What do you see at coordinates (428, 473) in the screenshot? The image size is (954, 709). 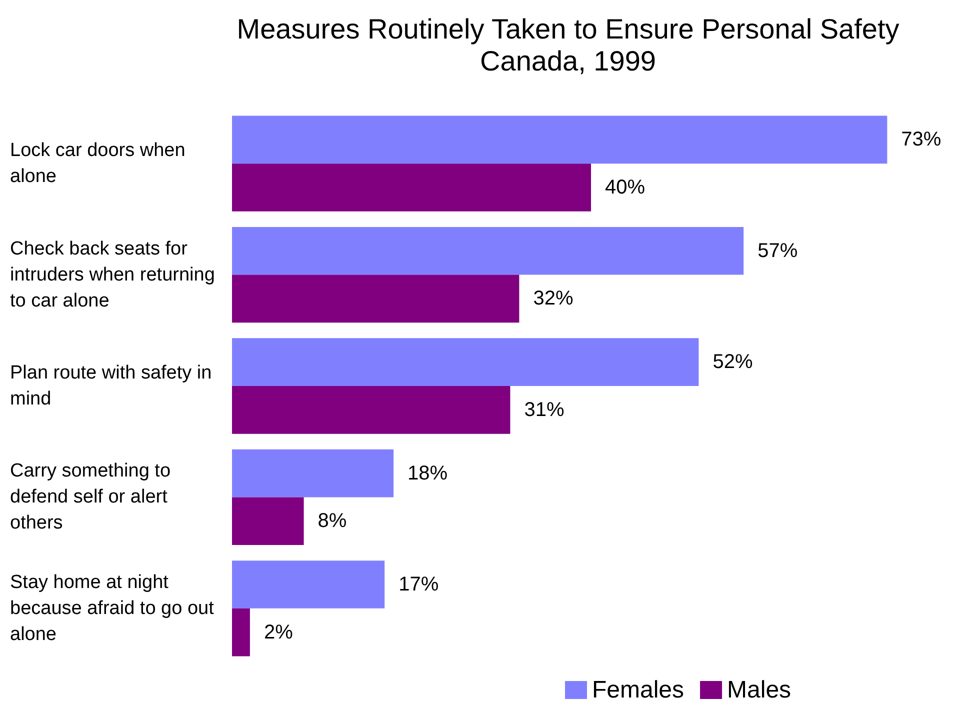 I see `data-label: 18%` at bounding box center [428, 473].